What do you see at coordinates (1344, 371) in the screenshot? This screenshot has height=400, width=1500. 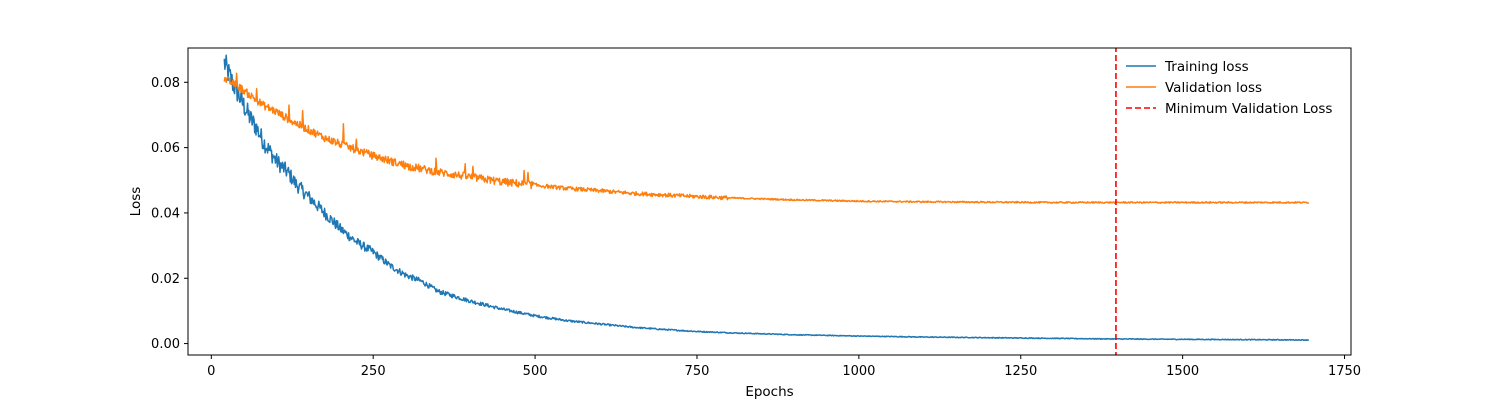 I see `x-tick-label: 1750` at bounding box center [1344, 371].